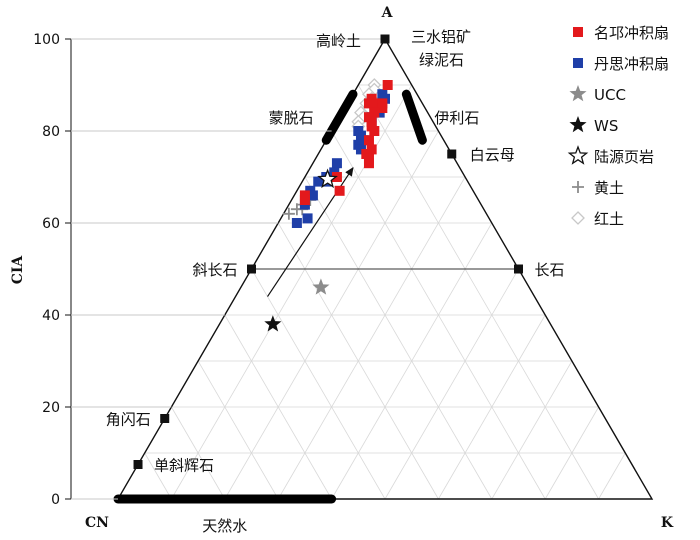 The image size is (700, 540). What do you see at coordinates (606, 126) in the screenshot?
I see `legend-entry: WS` at bounding box center [606, 126].